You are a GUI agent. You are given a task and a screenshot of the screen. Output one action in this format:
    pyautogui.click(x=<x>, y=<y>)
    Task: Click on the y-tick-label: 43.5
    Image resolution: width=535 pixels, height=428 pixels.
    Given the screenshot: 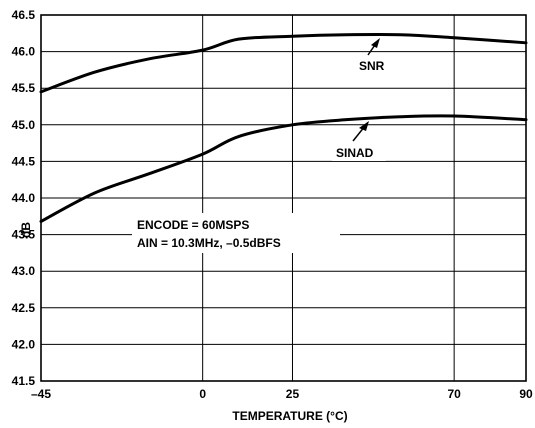 What is the action you would take?
    pyautogui.click(x=24, y=235)
    